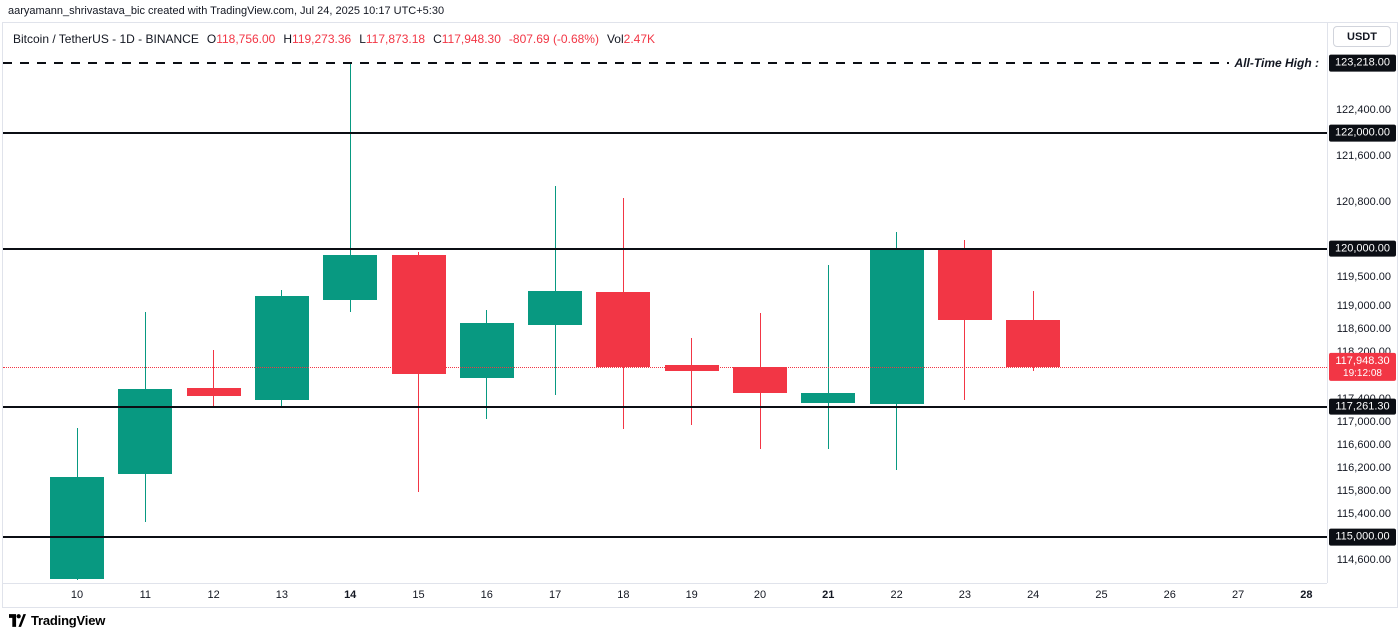 The height and width of the screenshot is (632, 1400). What do you see at coordinates (288, 39) in the screenshot?
I see `high-label: H` at bounding box center [288, 39].